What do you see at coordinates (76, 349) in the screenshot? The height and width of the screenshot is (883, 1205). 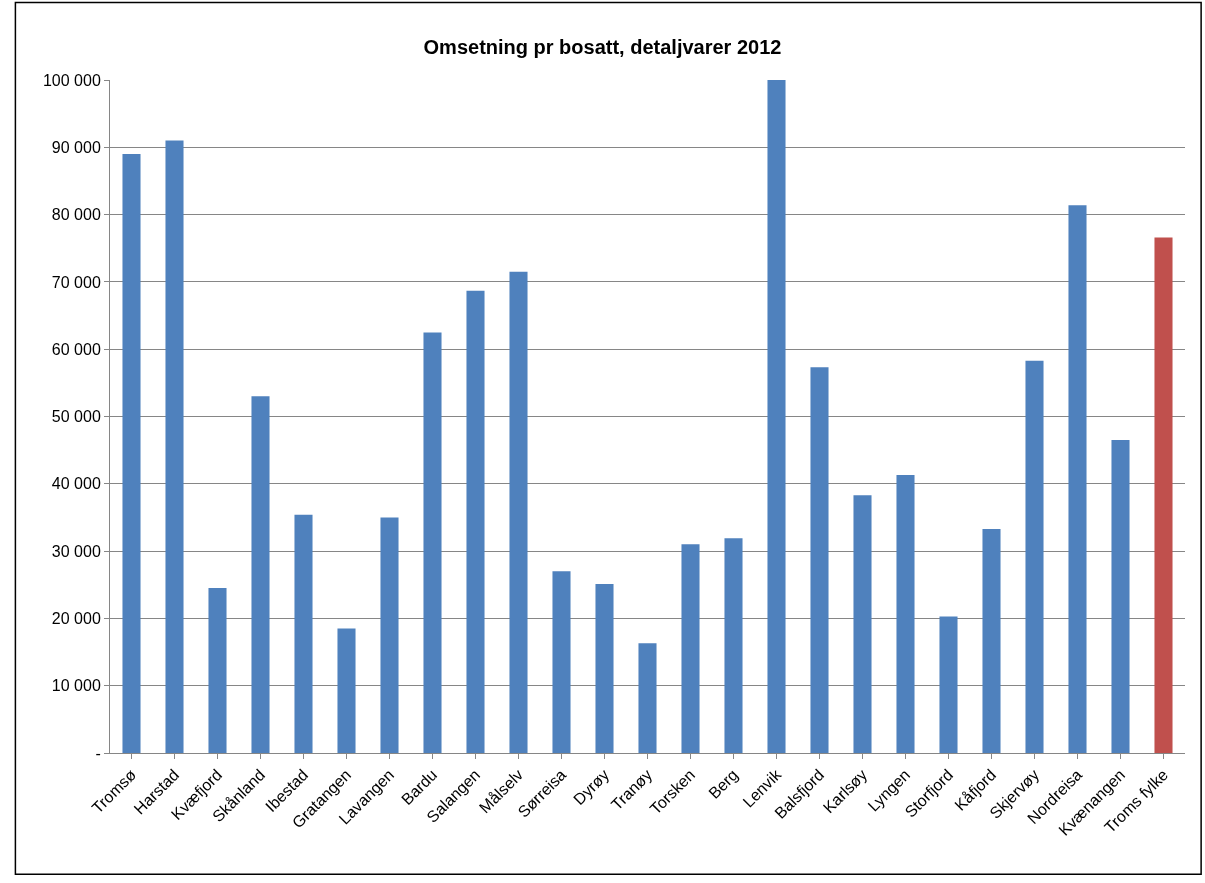 I see `y-tick-label: 60 000` at bounding box center [76, 349].